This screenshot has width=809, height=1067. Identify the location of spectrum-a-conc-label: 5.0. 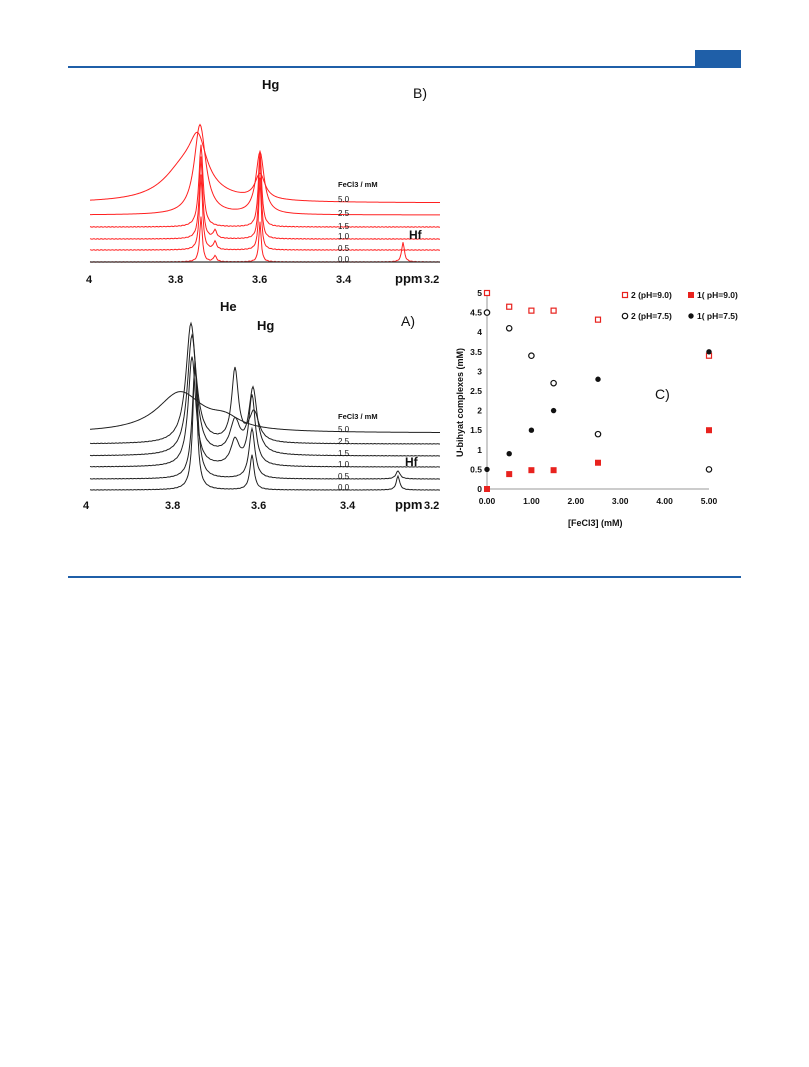
(344, 429).